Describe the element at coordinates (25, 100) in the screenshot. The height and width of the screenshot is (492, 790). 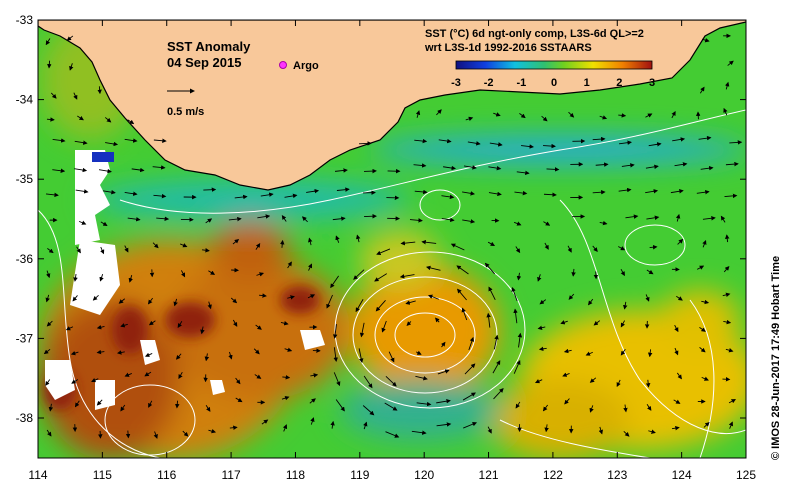
I see `lat-tick-label: -34` at that location.